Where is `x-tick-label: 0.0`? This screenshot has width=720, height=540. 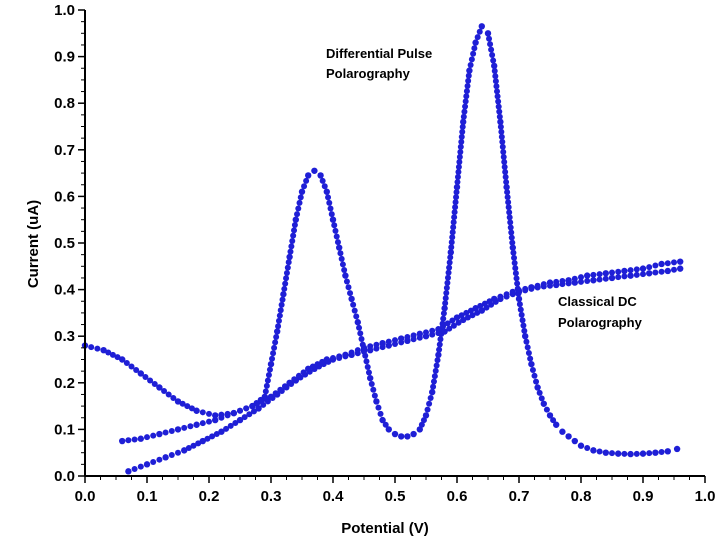
x-tick-label: 0.0 is located at coordinates (85, 496).